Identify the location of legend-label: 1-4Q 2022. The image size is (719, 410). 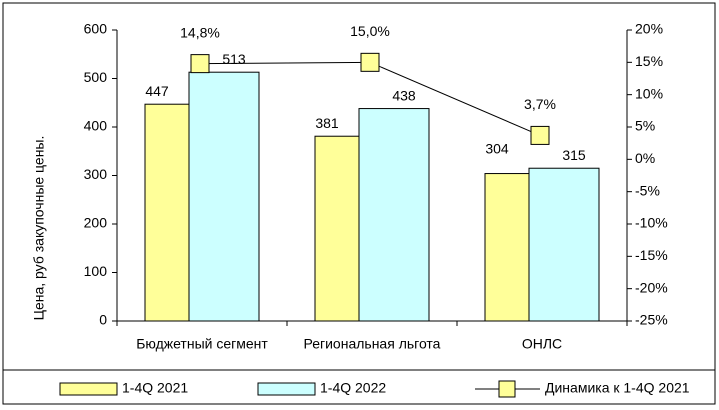
(353, 388).